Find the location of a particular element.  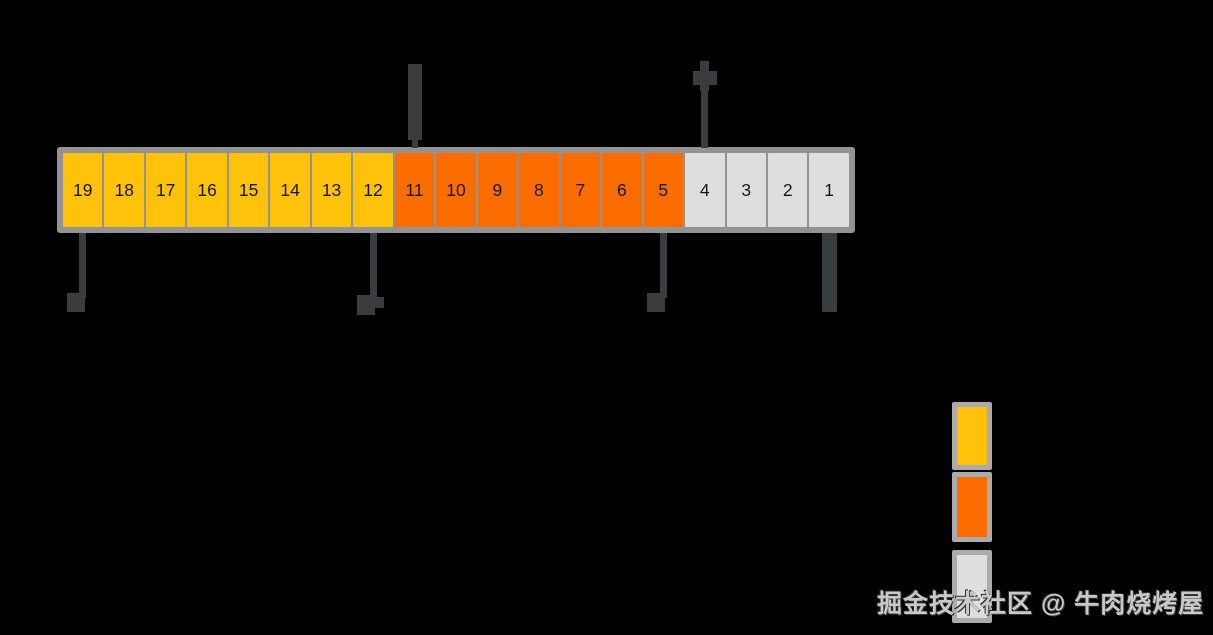

cell-4: 4 is located at coordinates (705, 190).